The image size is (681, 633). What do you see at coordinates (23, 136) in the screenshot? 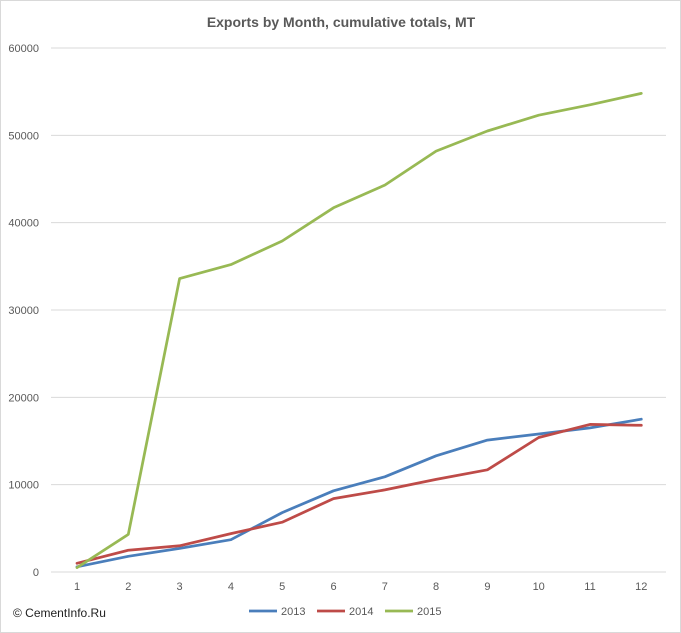
I see `y-tick-label: 50000` at bounding box center [23, 136].